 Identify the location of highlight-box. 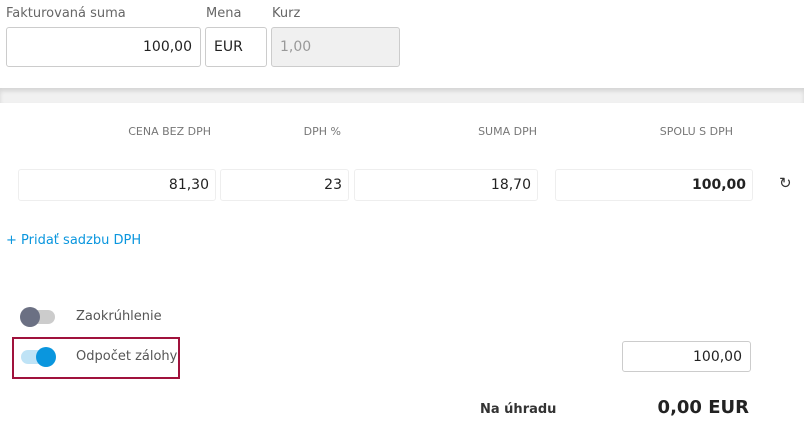
(96, 358).